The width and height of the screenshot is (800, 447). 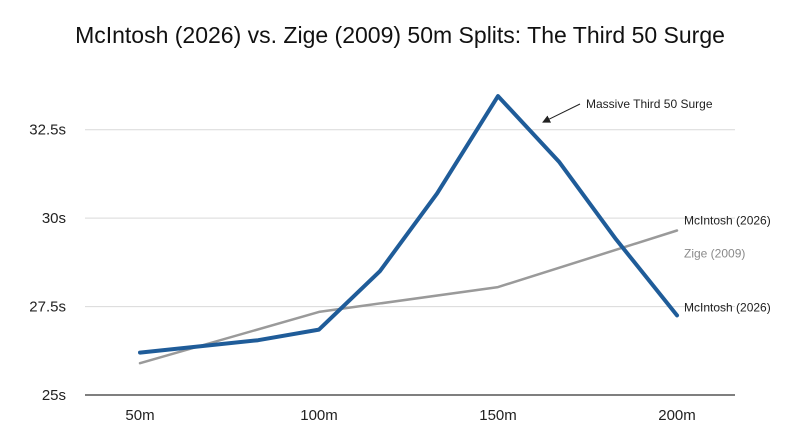 I want to click on end-label-zige: Zige (2009), so click(x=714, y=254).